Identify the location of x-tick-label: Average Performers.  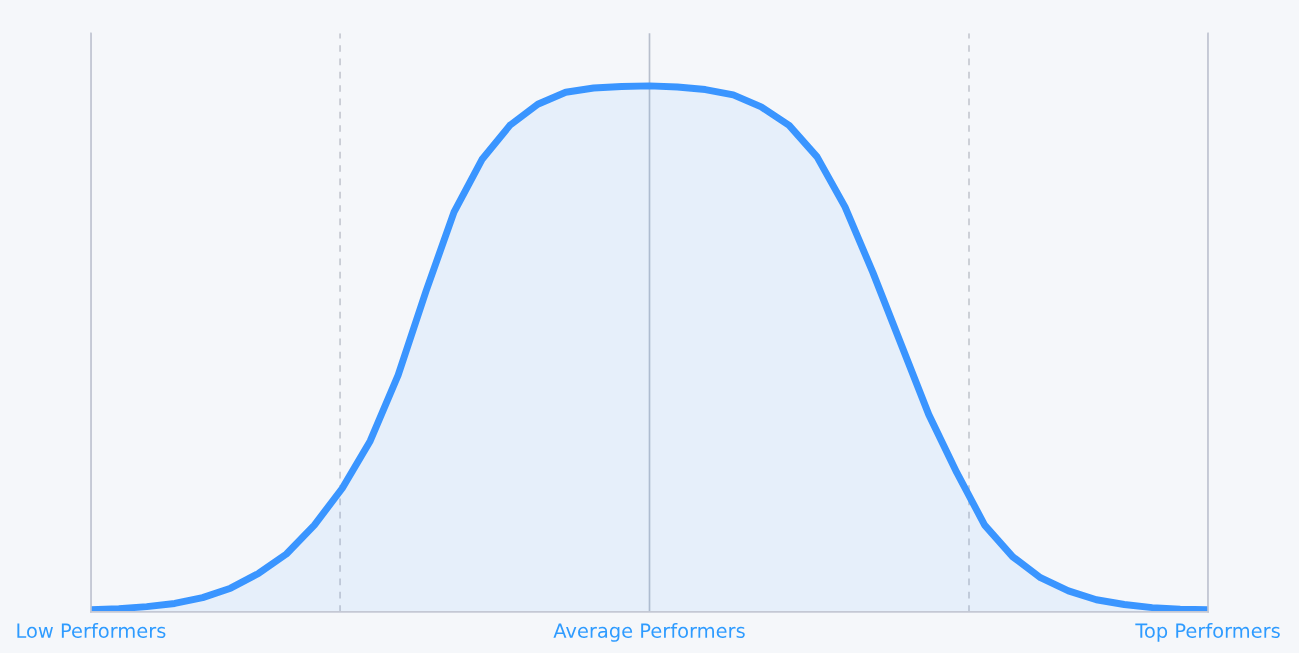
(649, 632).